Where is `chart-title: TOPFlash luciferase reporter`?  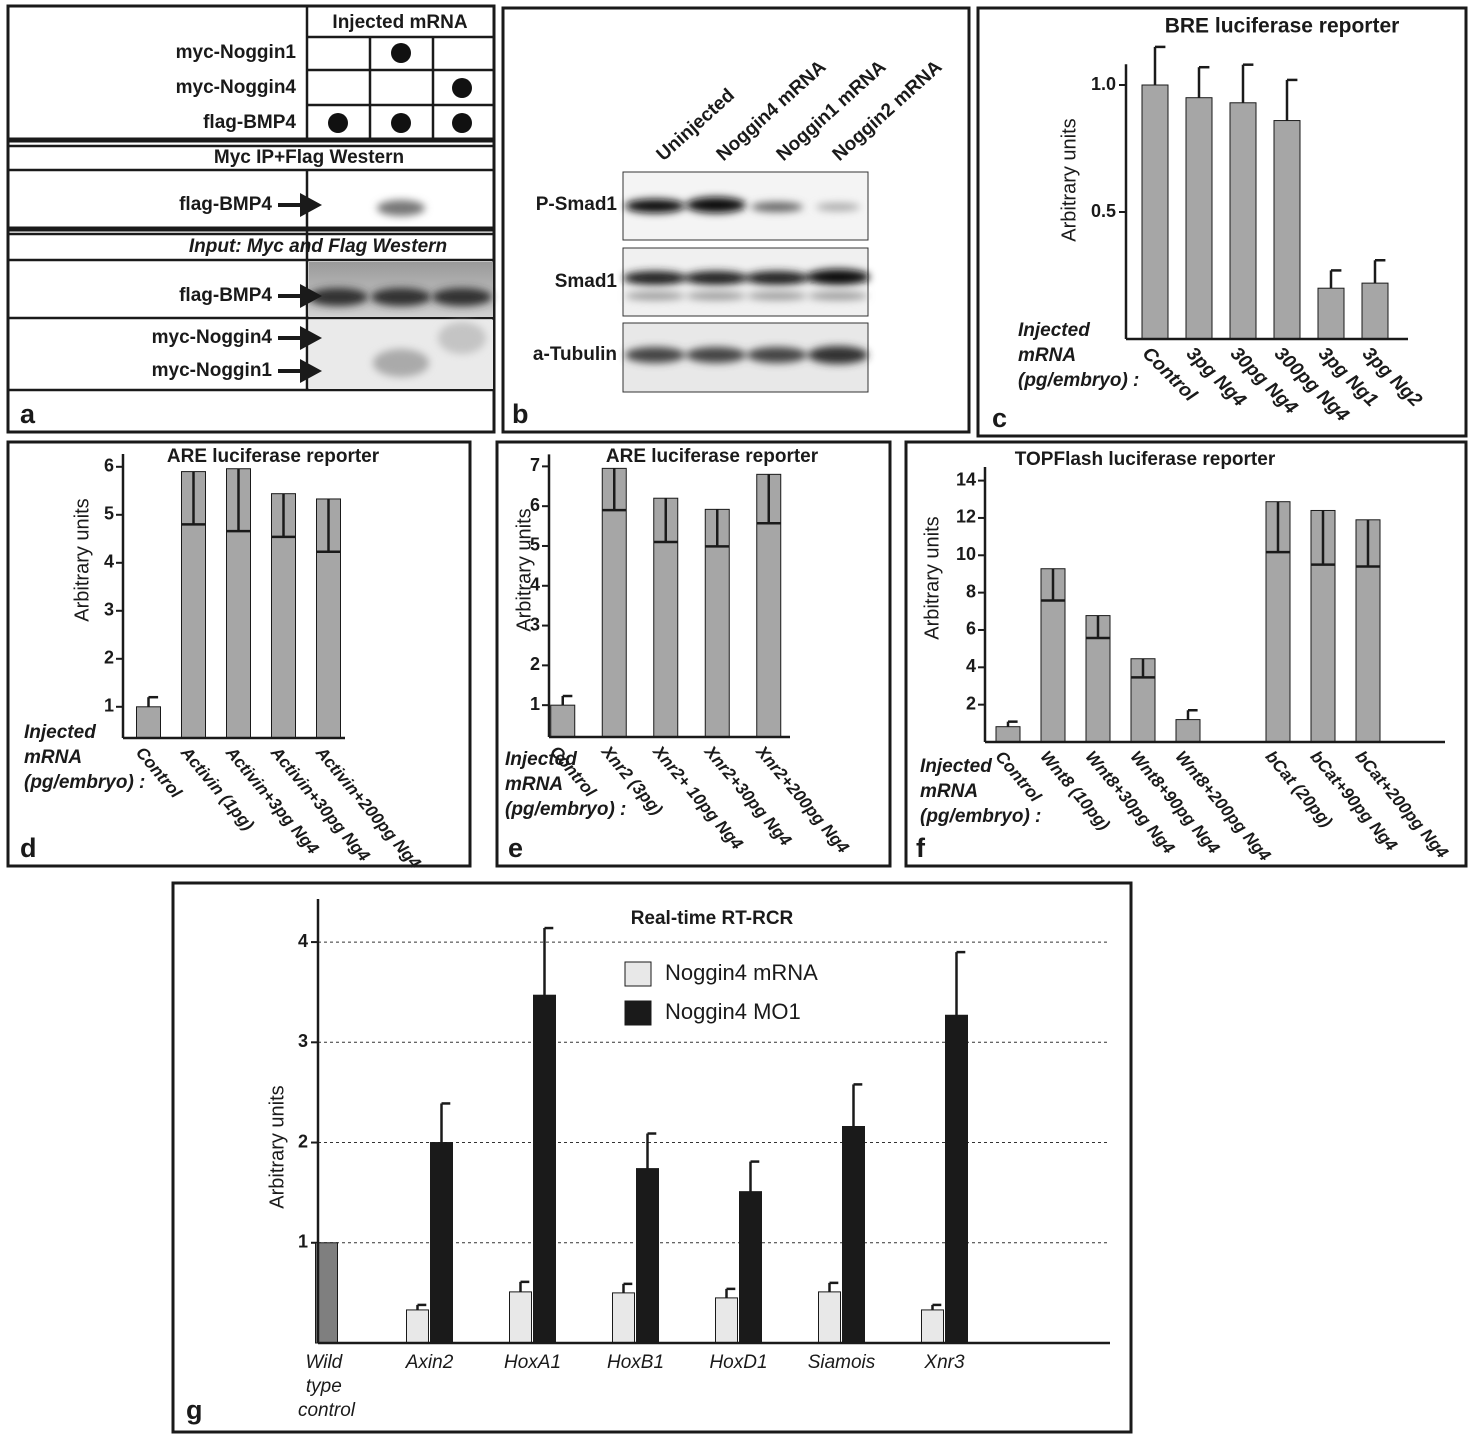
chart-title: TOPFlash luciferase reporter is located at coordinates (1145, 459).